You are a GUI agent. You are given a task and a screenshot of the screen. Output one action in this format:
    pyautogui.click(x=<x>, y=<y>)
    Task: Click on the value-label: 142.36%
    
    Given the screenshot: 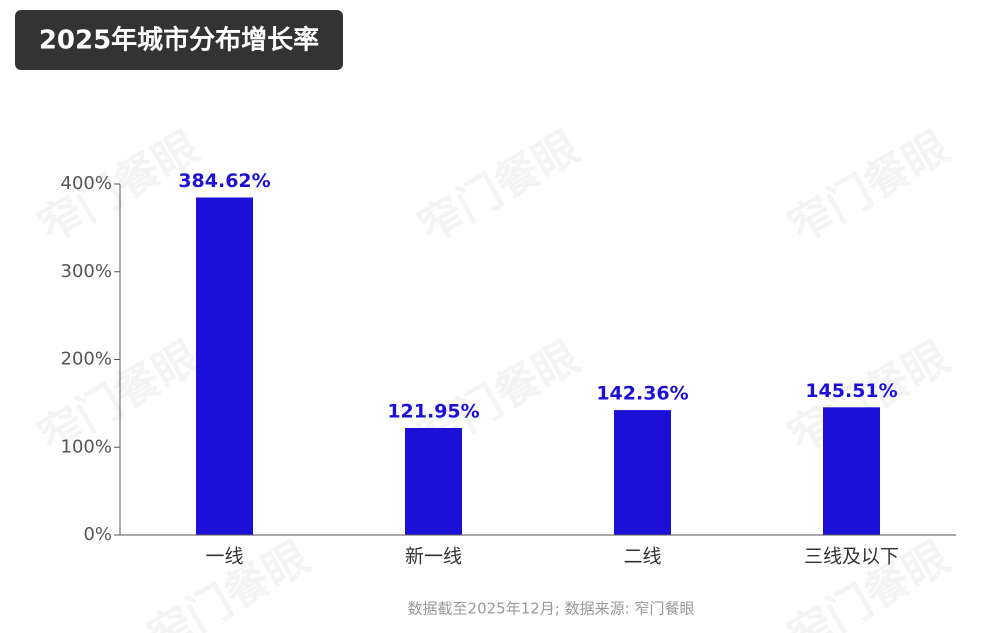 What is the action you would take?
    pyautogui.click(x=642, y=394)
    